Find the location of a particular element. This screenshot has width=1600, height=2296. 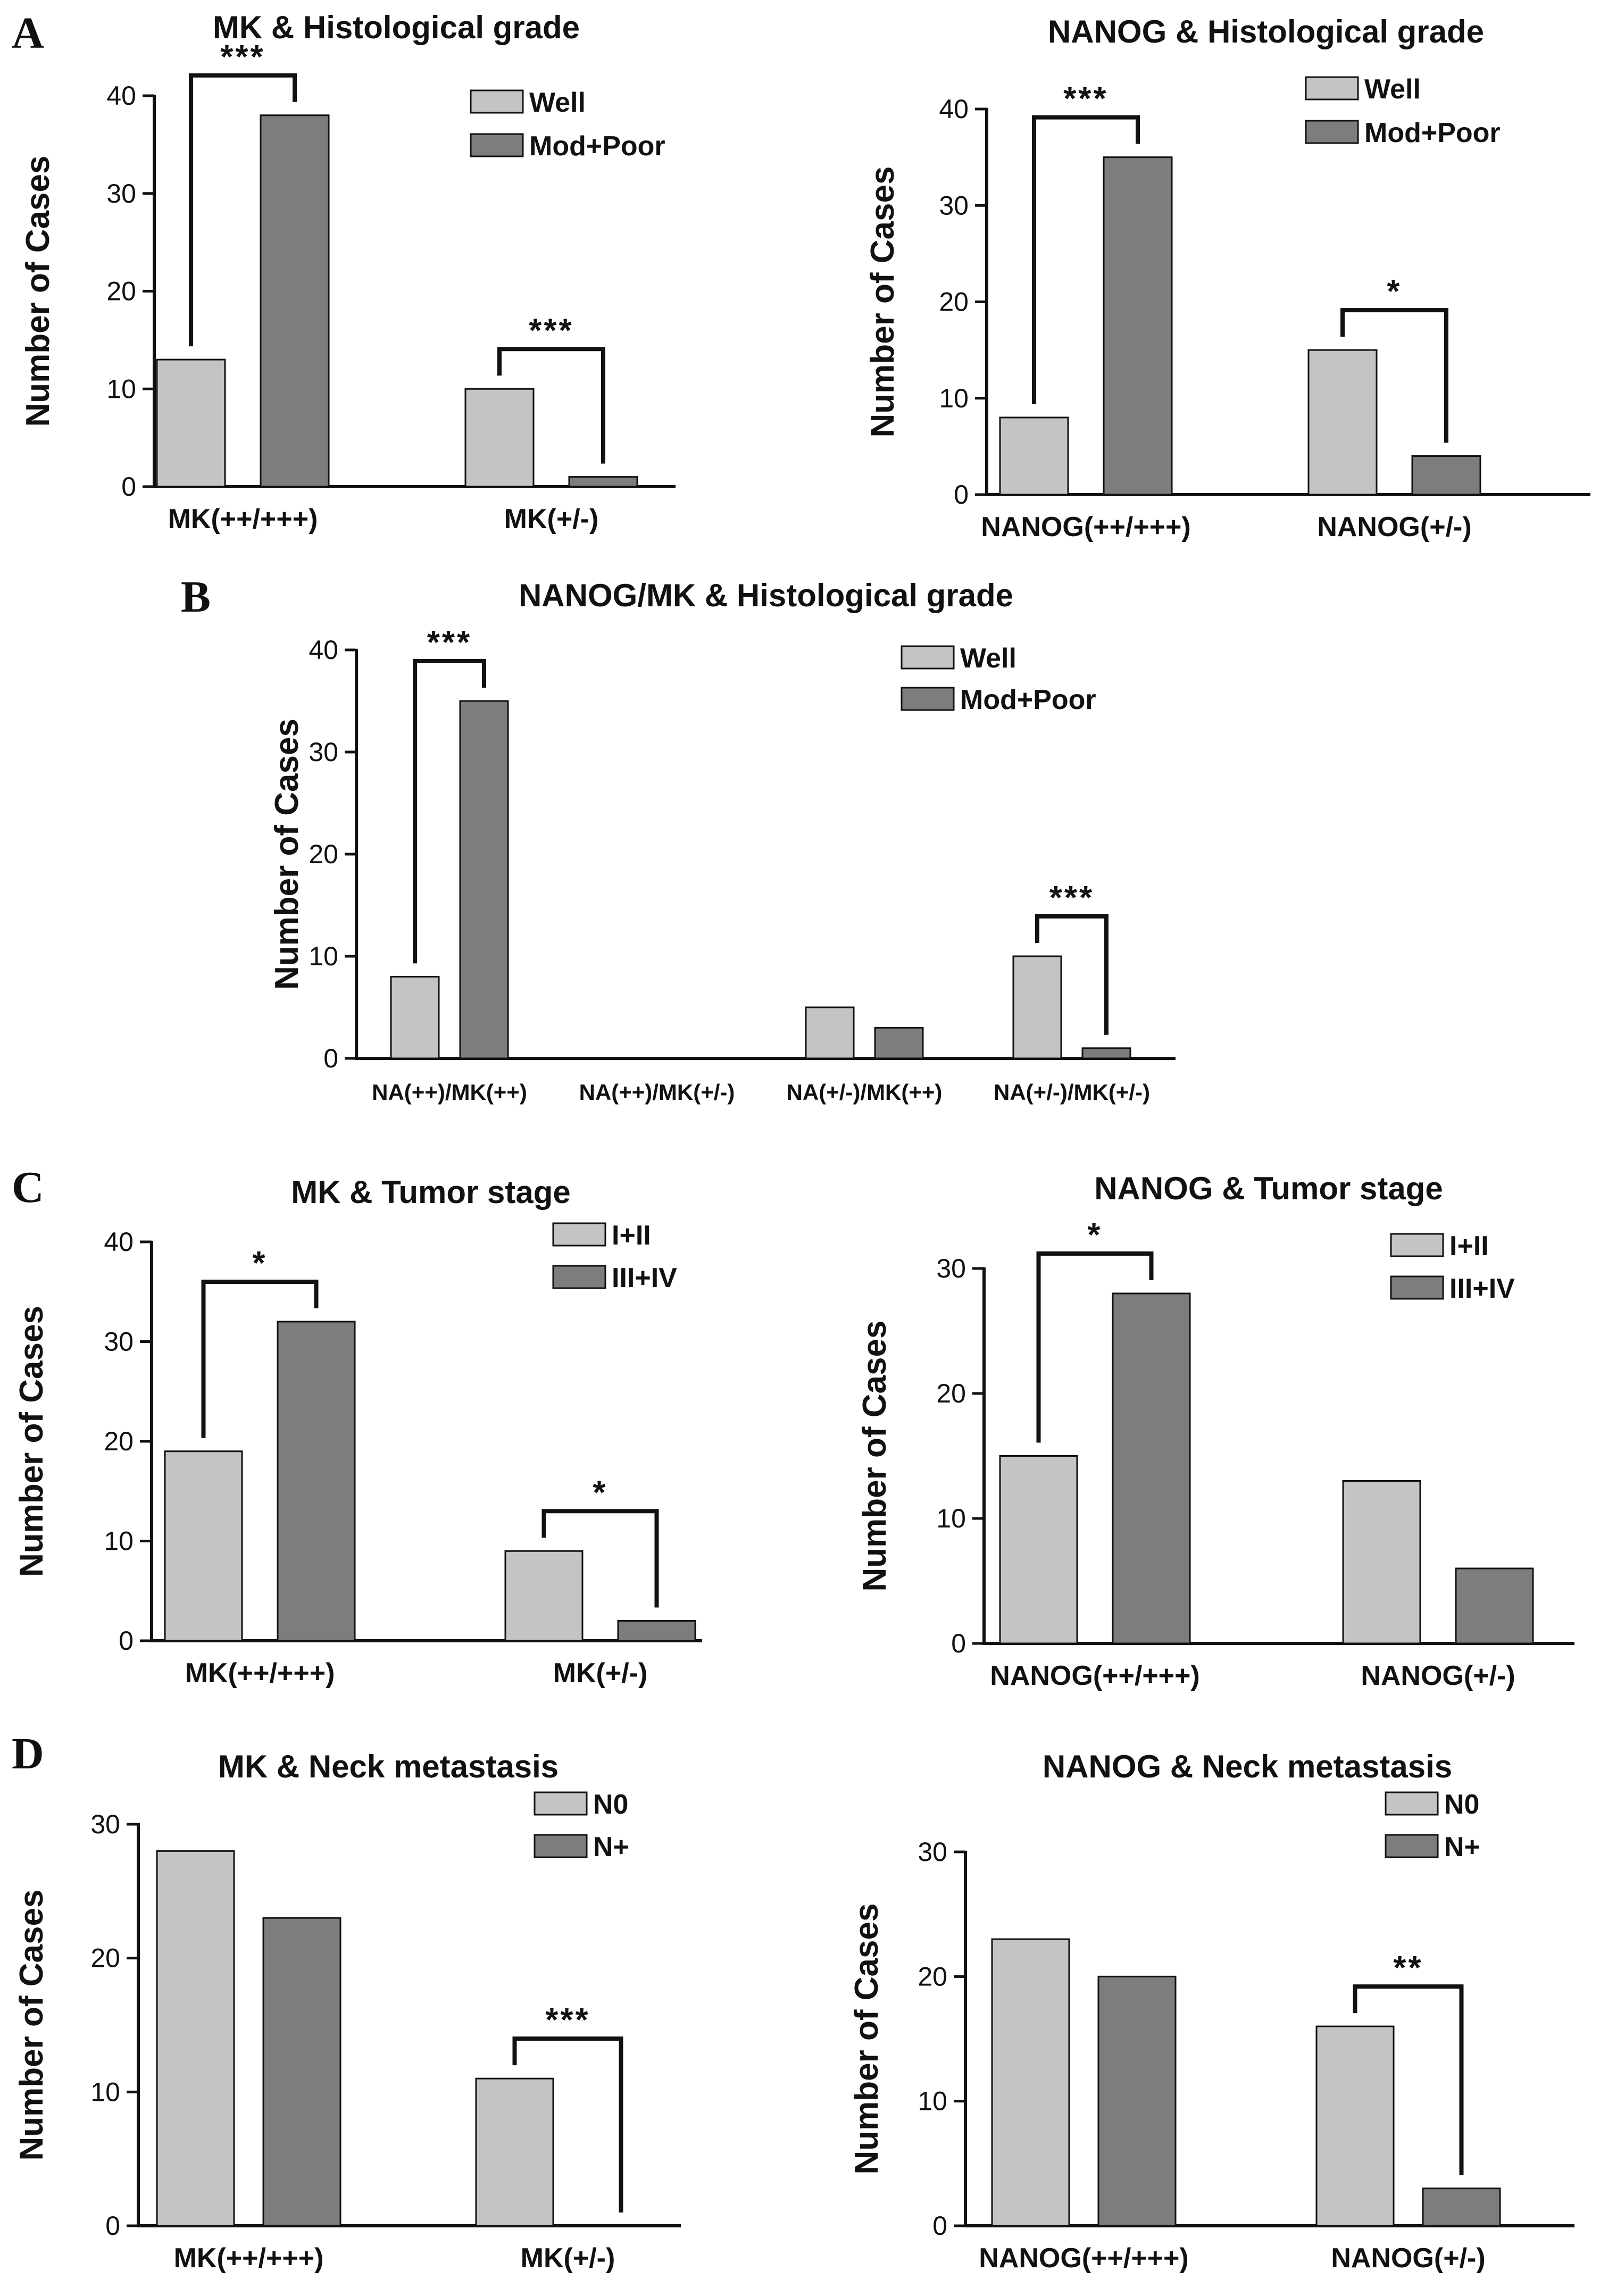

panel-letter-c: C is located at coordinates (28, 1188).